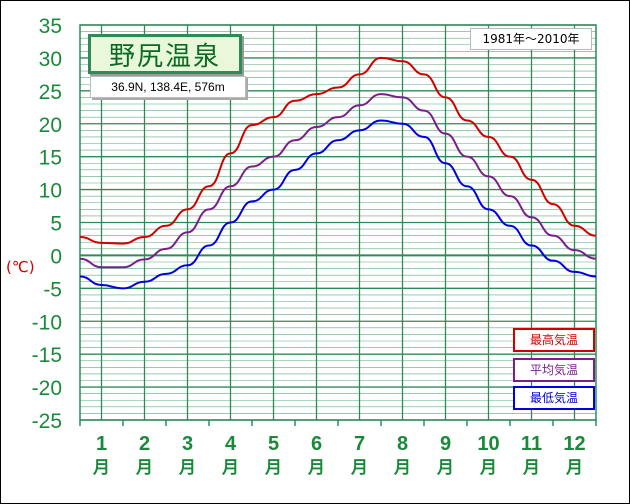  I want to click on y-tick-label: 20, so click(50, 125).